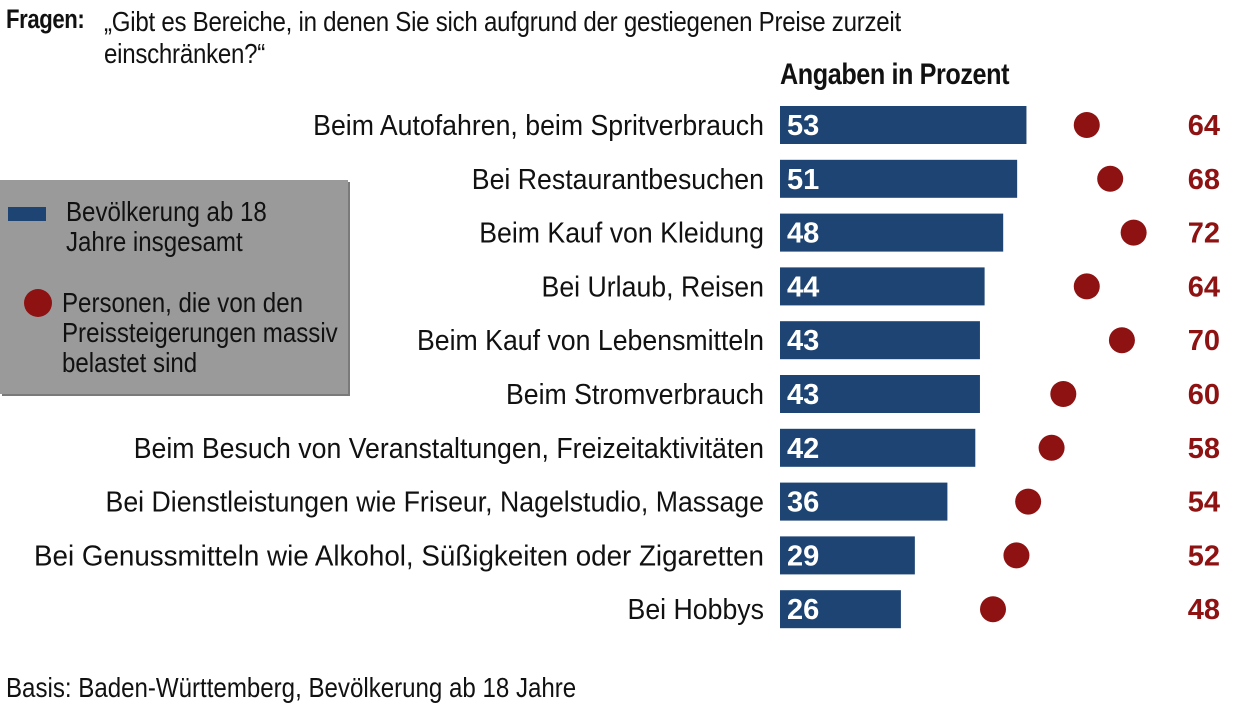 The image size is (1240, 707). What do you see at coordinates (803, 449) in the screenshot?
I see `bar-value-label: 42` at bounding box center [803, 449].